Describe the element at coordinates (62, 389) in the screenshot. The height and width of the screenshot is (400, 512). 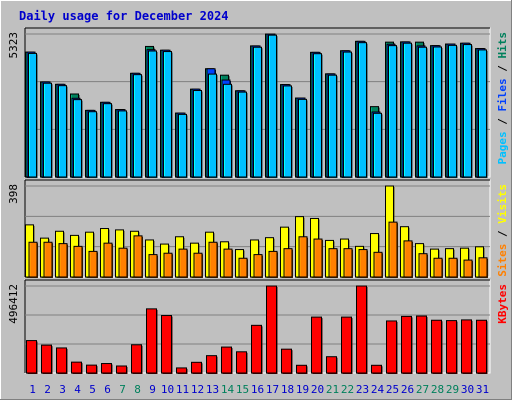
I see `day-label: 3` at that location.